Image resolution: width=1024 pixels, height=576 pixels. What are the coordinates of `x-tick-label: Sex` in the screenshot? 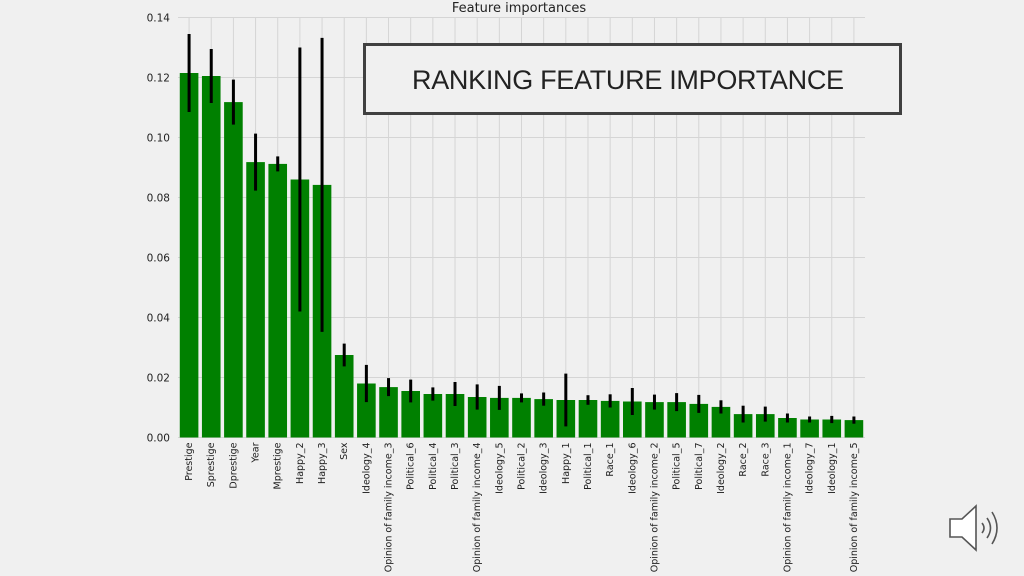 It's located at (344, 451).